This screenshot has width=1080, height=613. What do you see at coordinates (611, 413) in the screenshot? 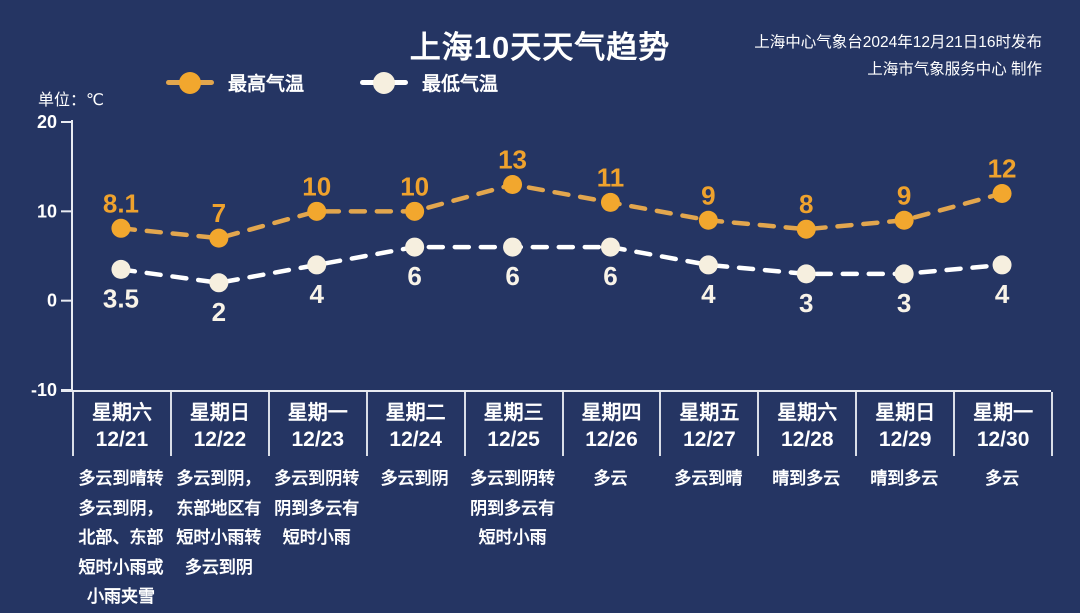
I see `day-label: 星期四` at bounding box center [611, 413].